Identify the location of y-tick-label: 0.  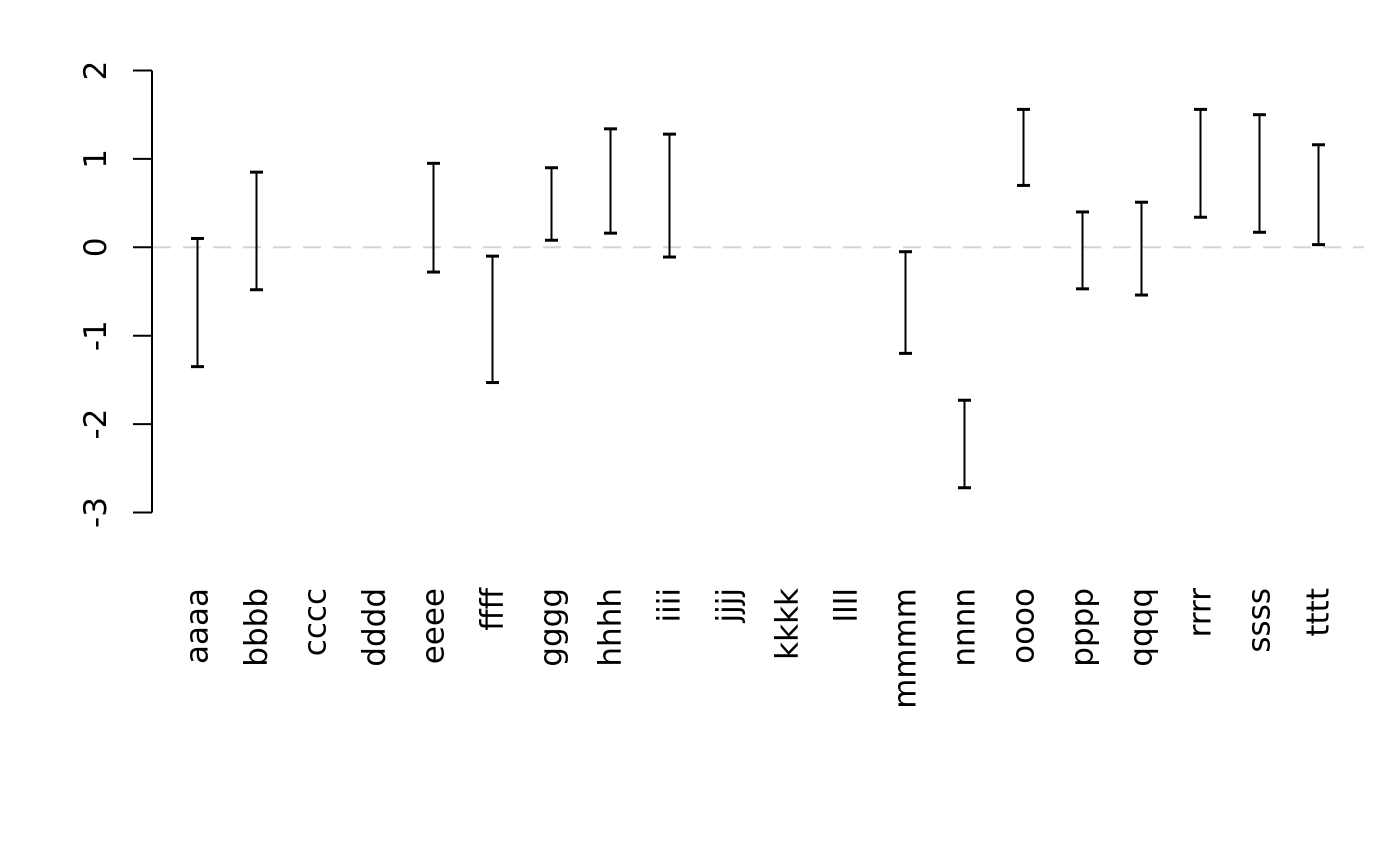
(96, 247).